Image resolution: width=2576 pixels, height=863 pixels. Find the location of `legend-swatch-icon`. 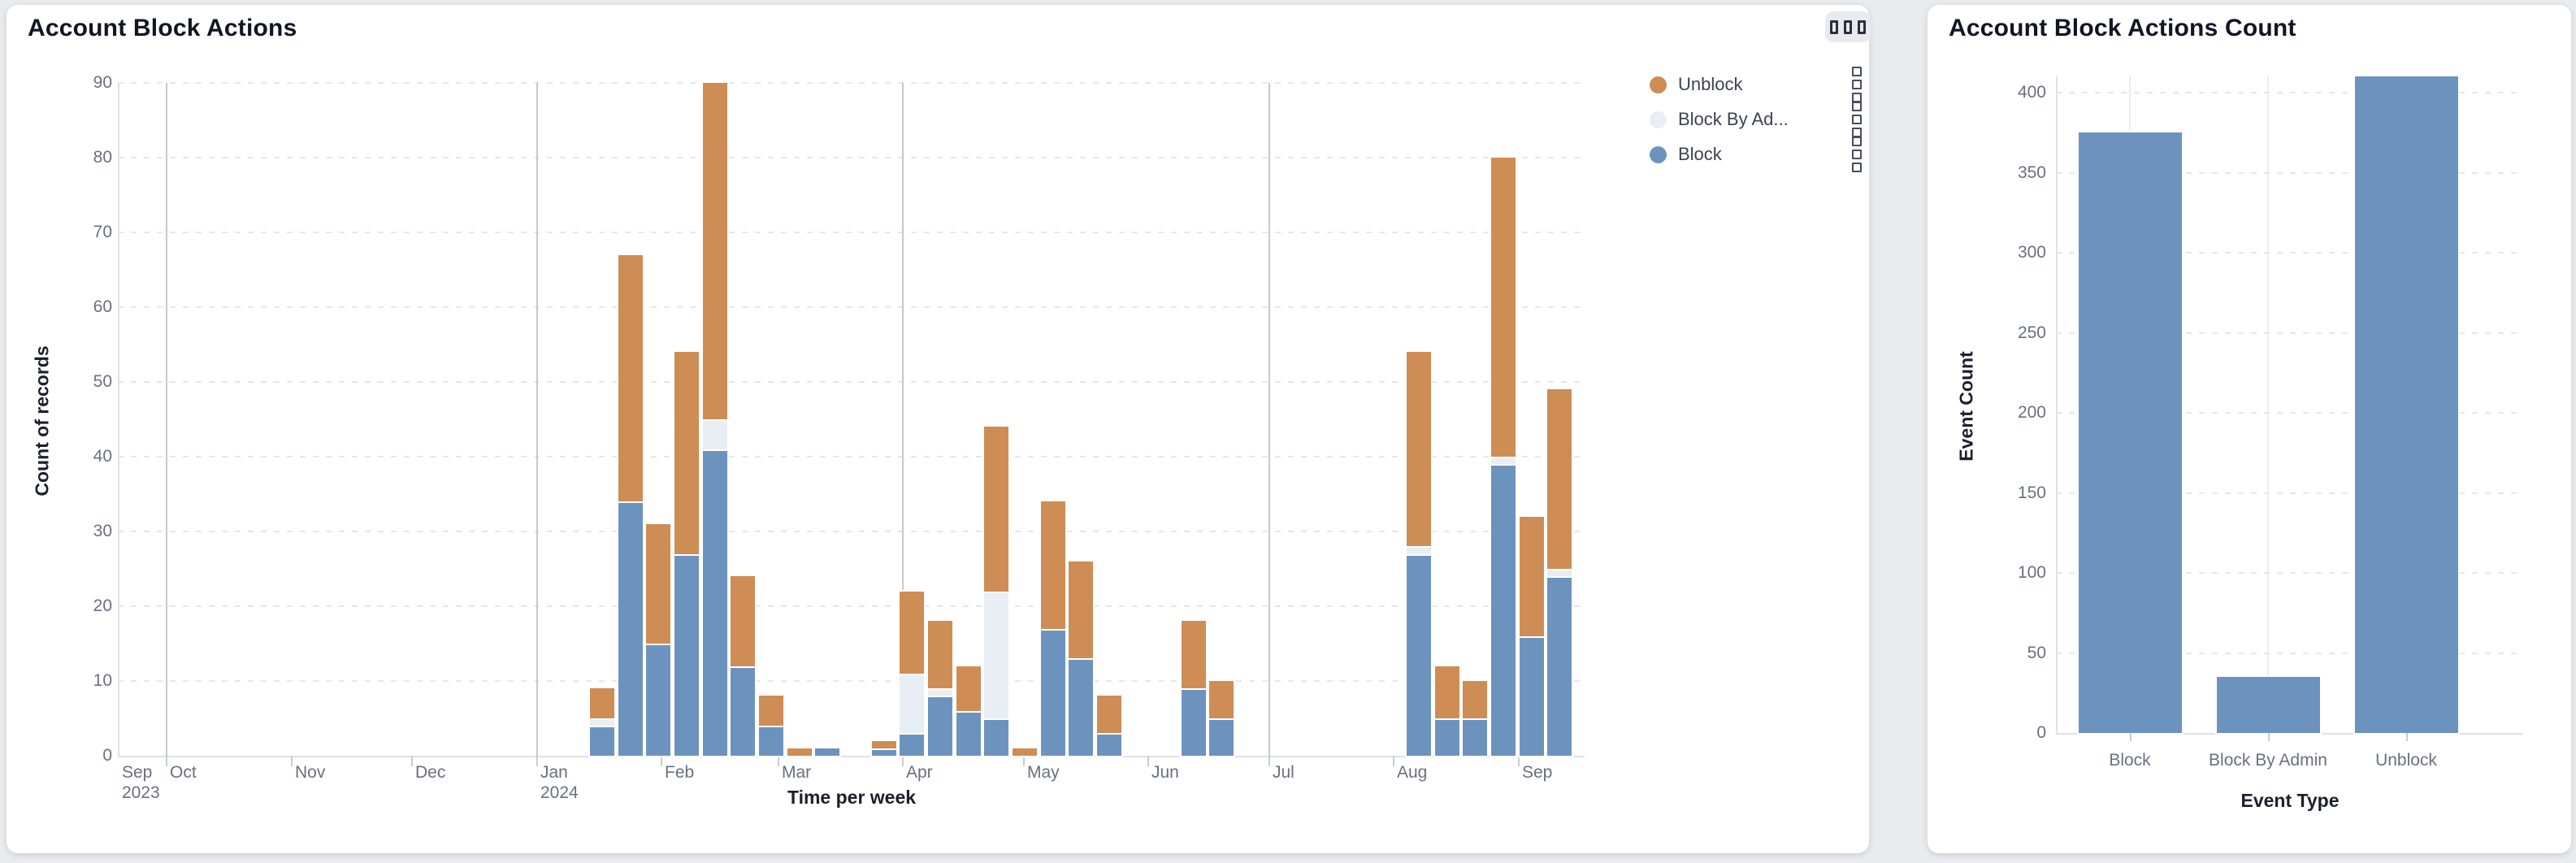

legend-swatch-icon is located at coordinates (1658, 154).